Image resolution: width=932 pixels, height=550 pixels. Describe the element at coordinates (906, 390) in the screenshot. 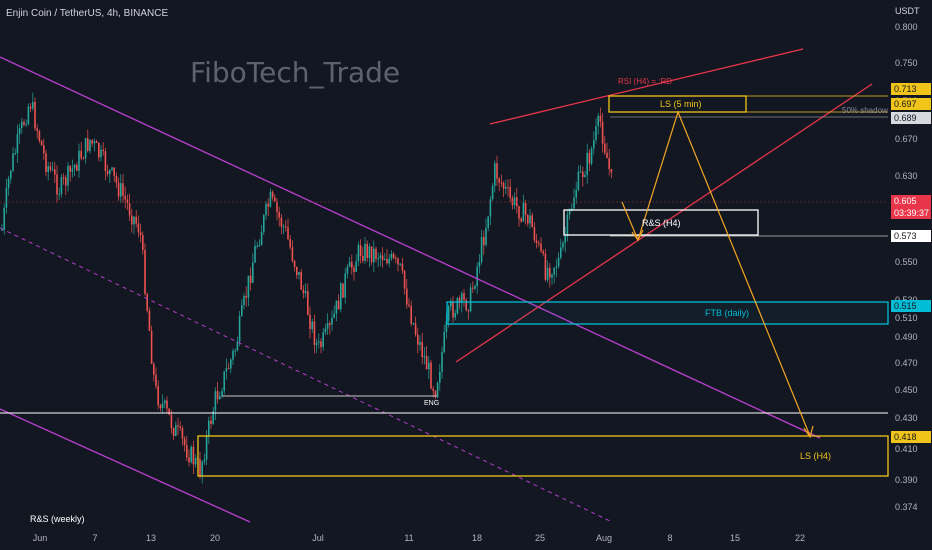

I see `y-tick-label: 0.450` at that location.